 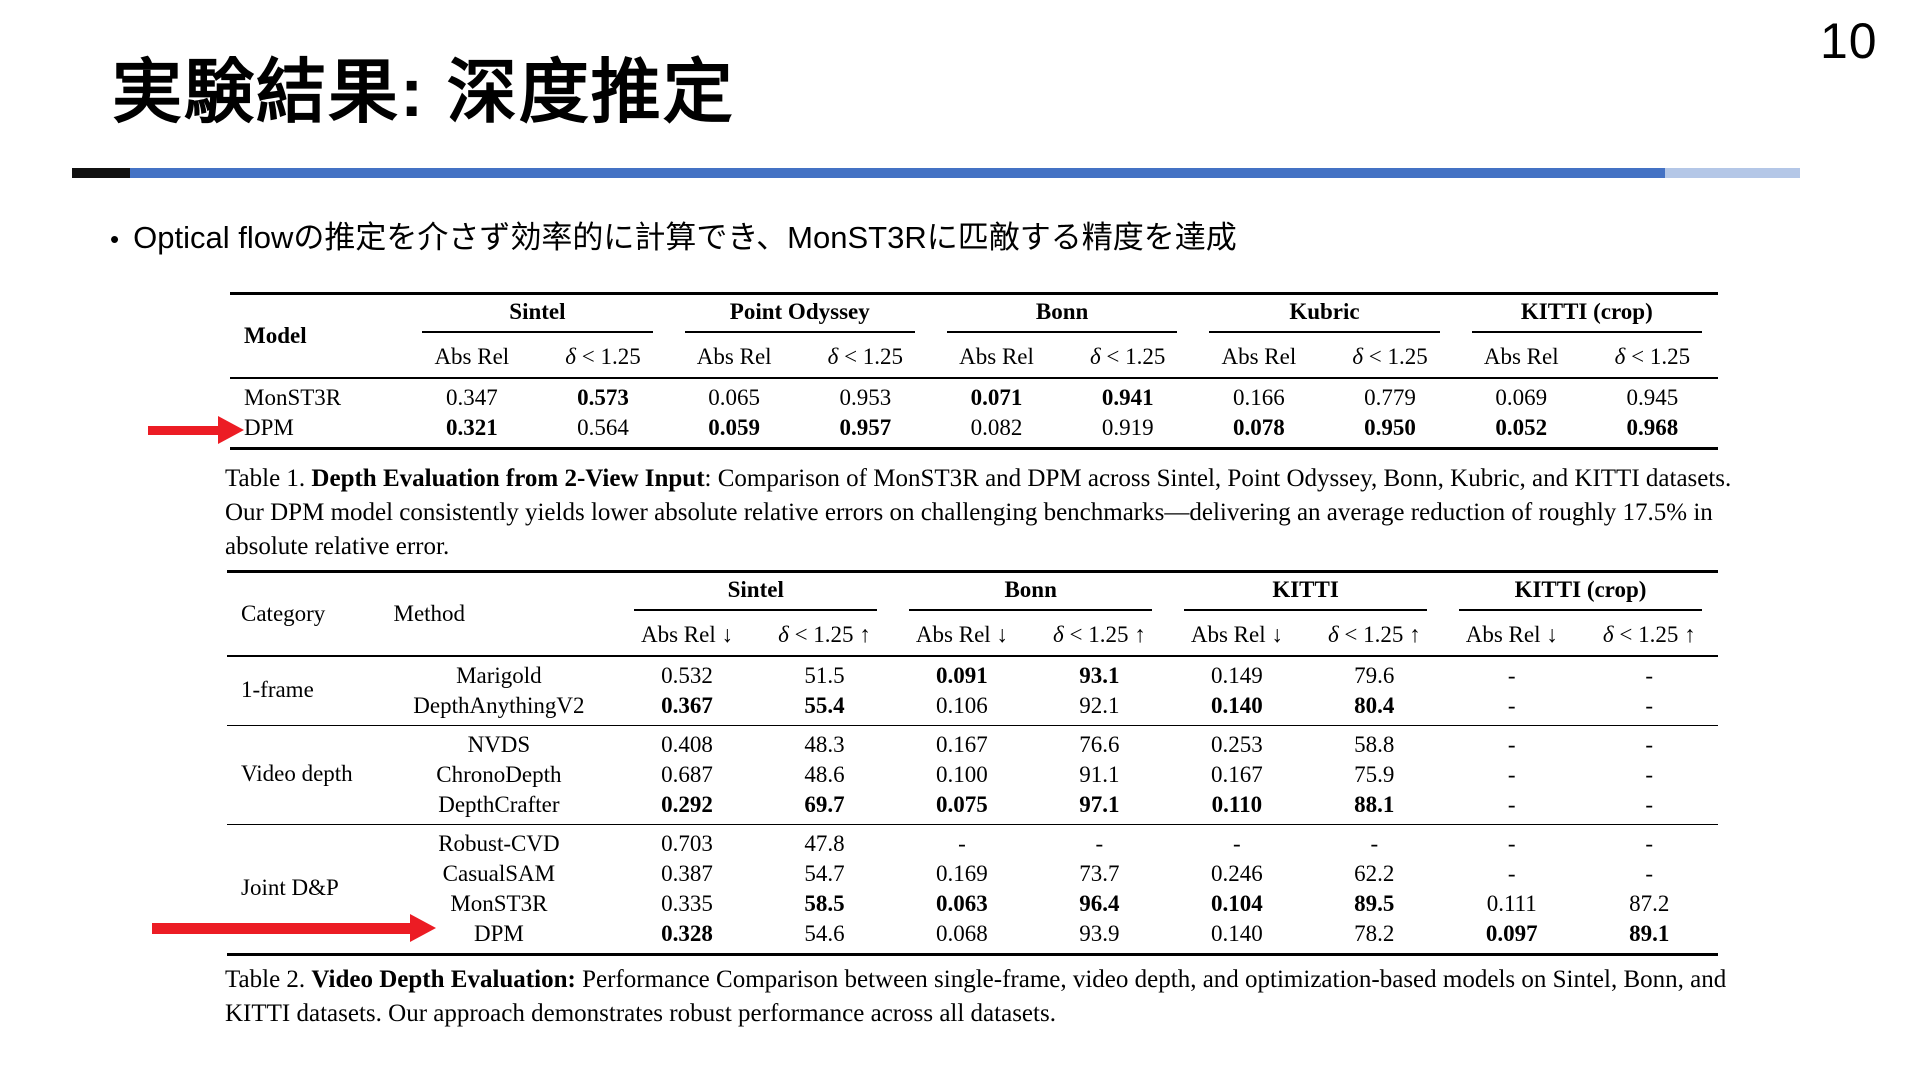 I want to click on value-cell: 54.7, so click(x=824, y=873).